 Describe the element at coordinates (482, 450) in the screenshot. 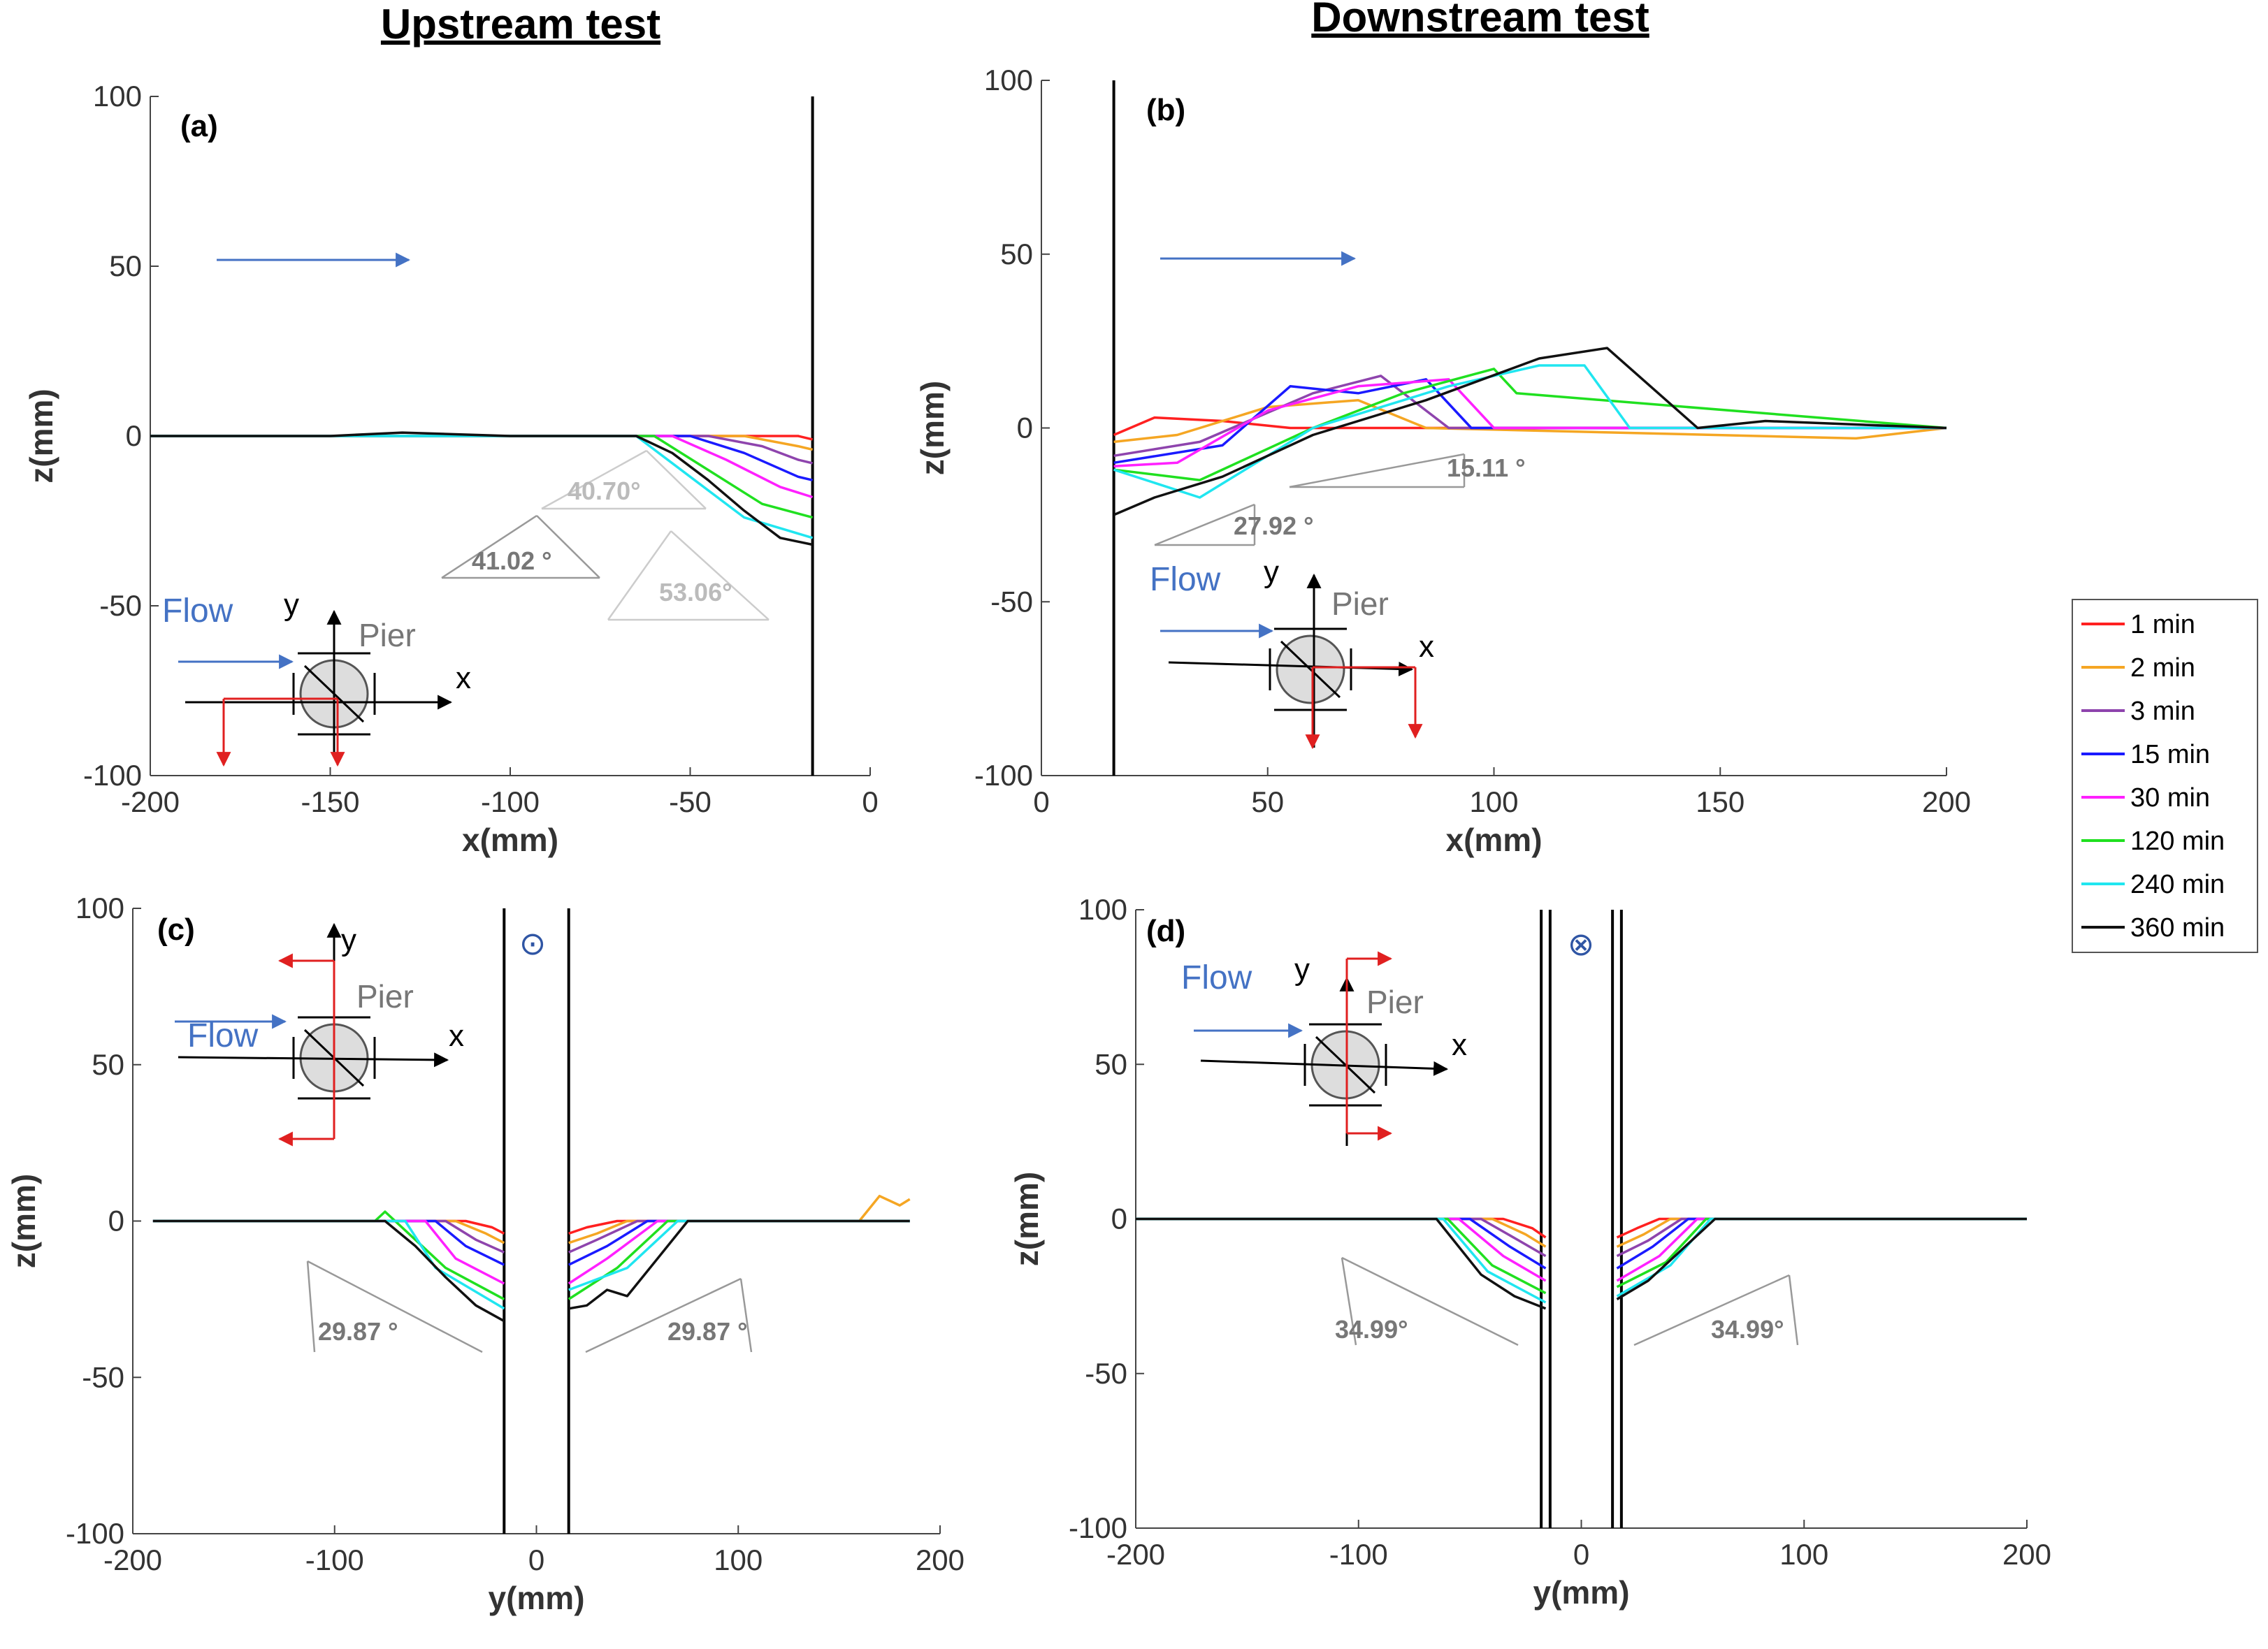

I see `series-line-3-min` at that location.